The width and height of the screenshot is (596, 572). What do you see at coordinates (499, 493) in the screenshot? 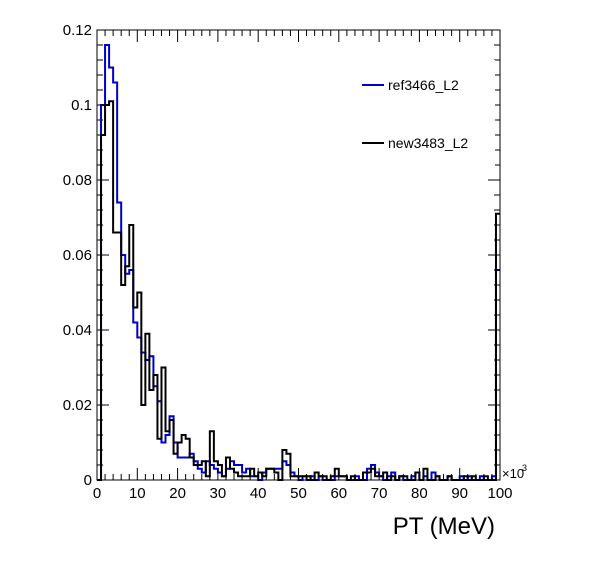
I see `x-tick-label: 100` at bounding box center [499, 493].